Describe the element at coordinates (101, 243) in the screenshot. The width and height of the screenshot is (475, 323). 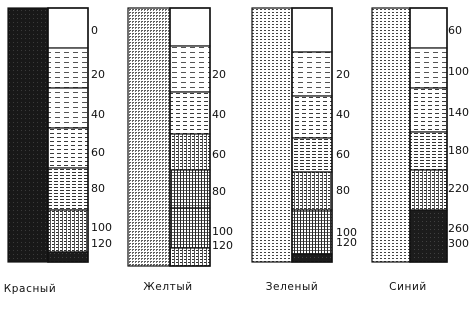
I see `red-depth-label: 120` at that location.